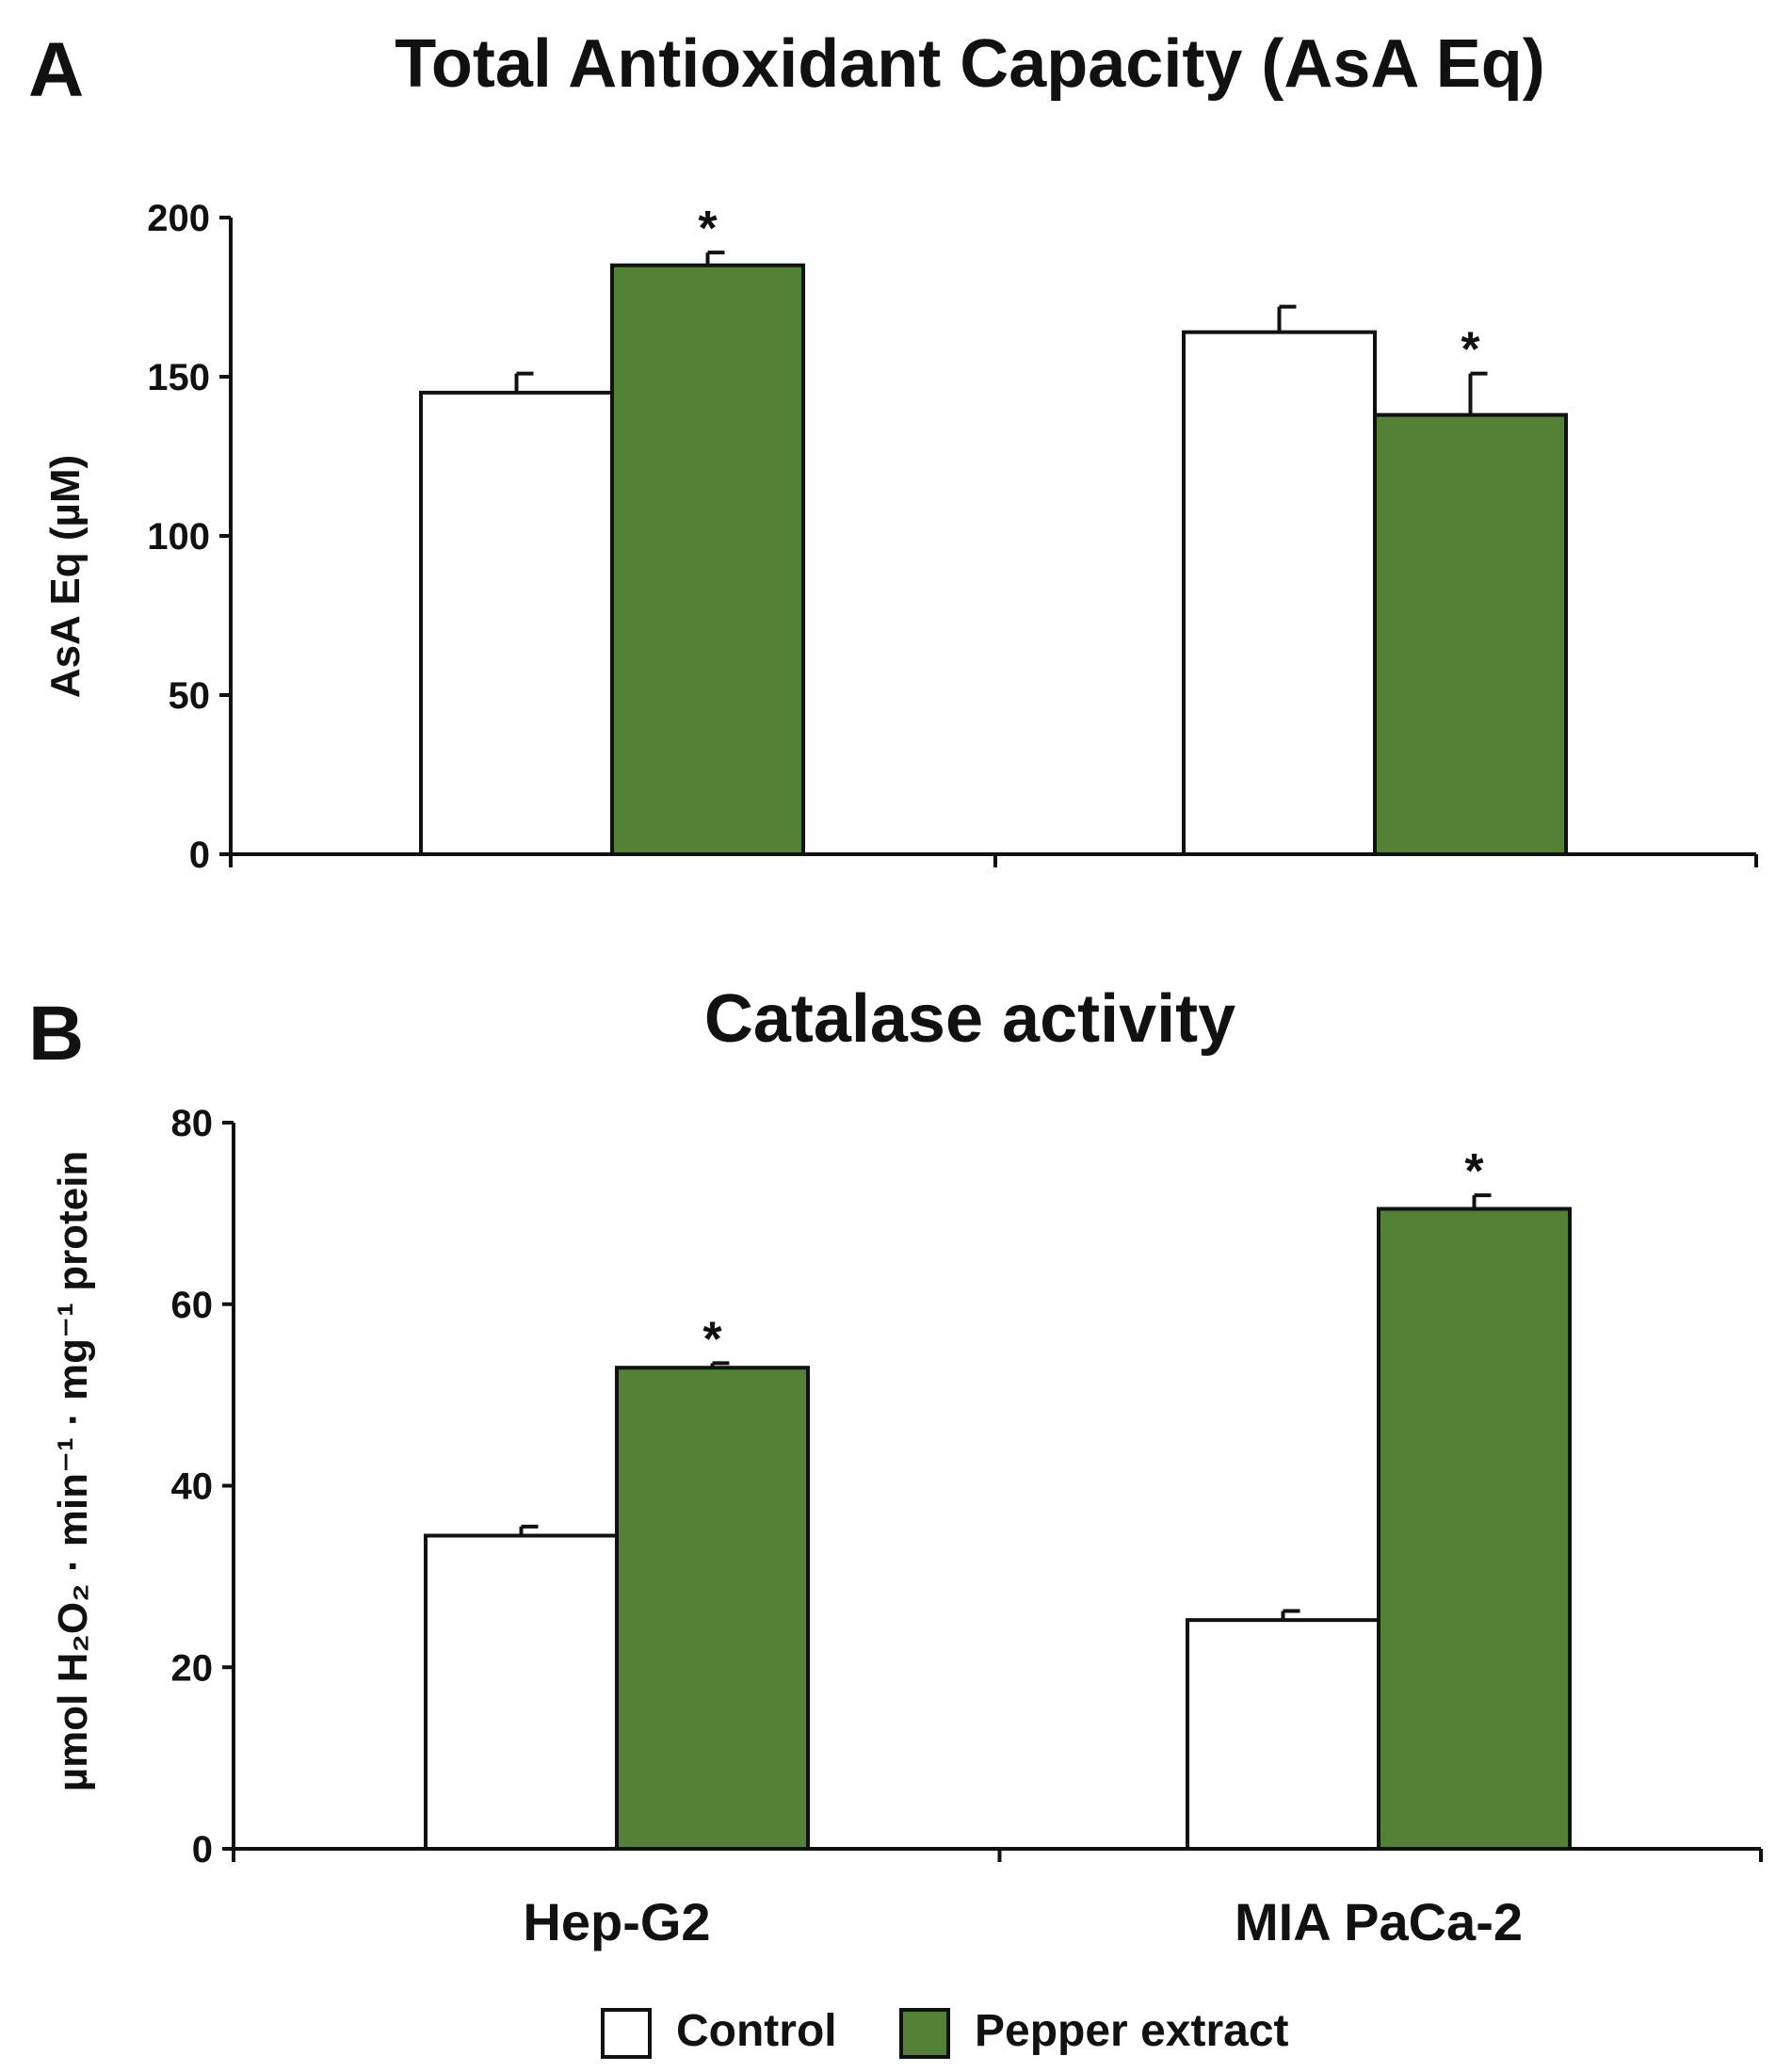 The width and height of the screenshot is (1792, 2072). What do you see at coordinates (1379, 1922) in the screenshot?
I see `category-label: MIA PaCa-2` at bounding box center [1379, 1922].